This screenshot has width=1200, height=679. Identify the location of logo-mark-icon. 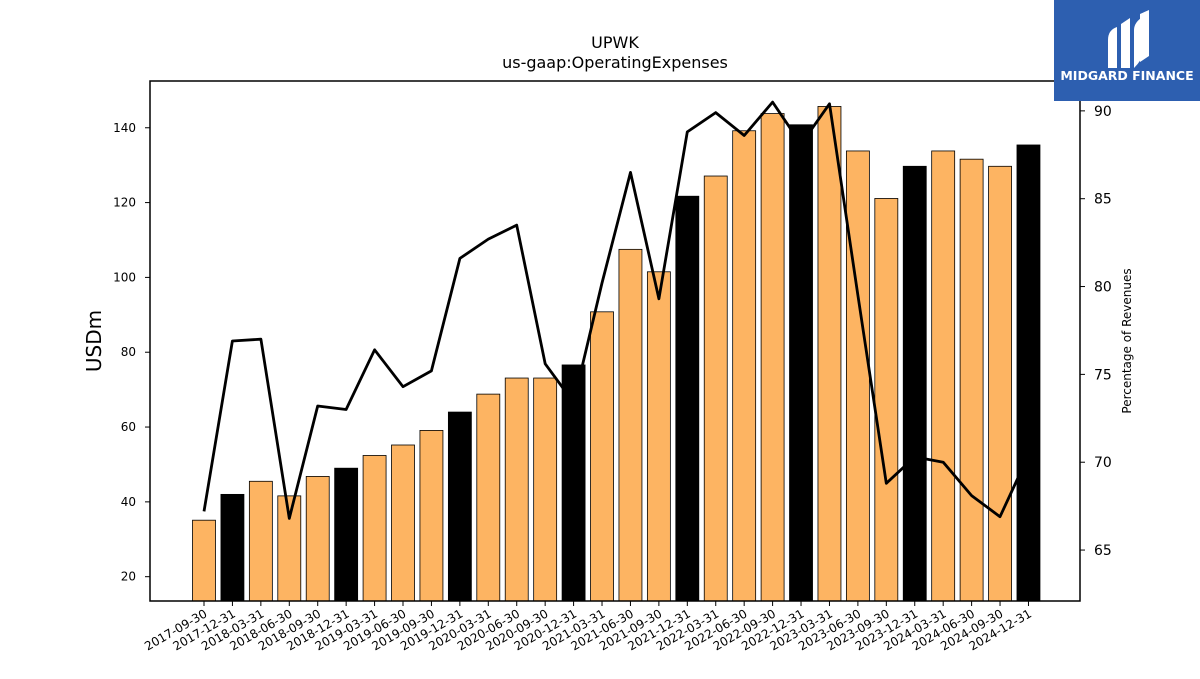
(1128, 39).